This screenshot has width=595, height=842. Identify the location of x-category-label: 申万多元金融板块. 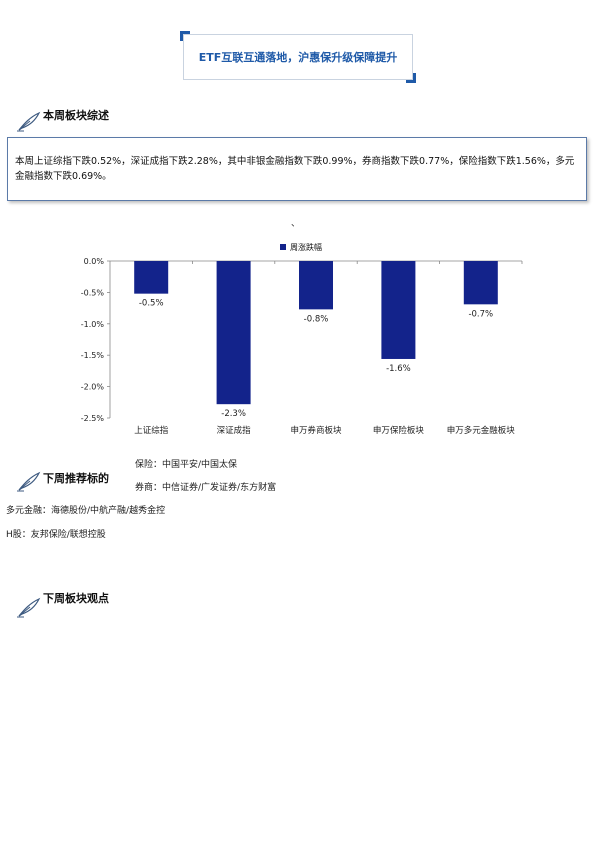
(481, 430).